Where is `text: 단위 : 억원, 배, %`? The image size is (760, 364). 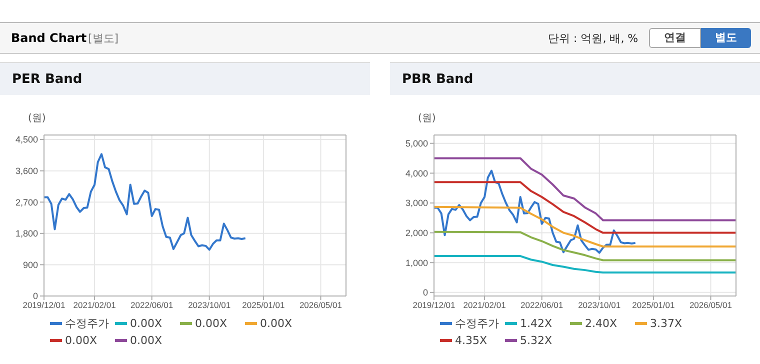
text: 단위 : 억원, 배, % is located at coordinates (593, 38).